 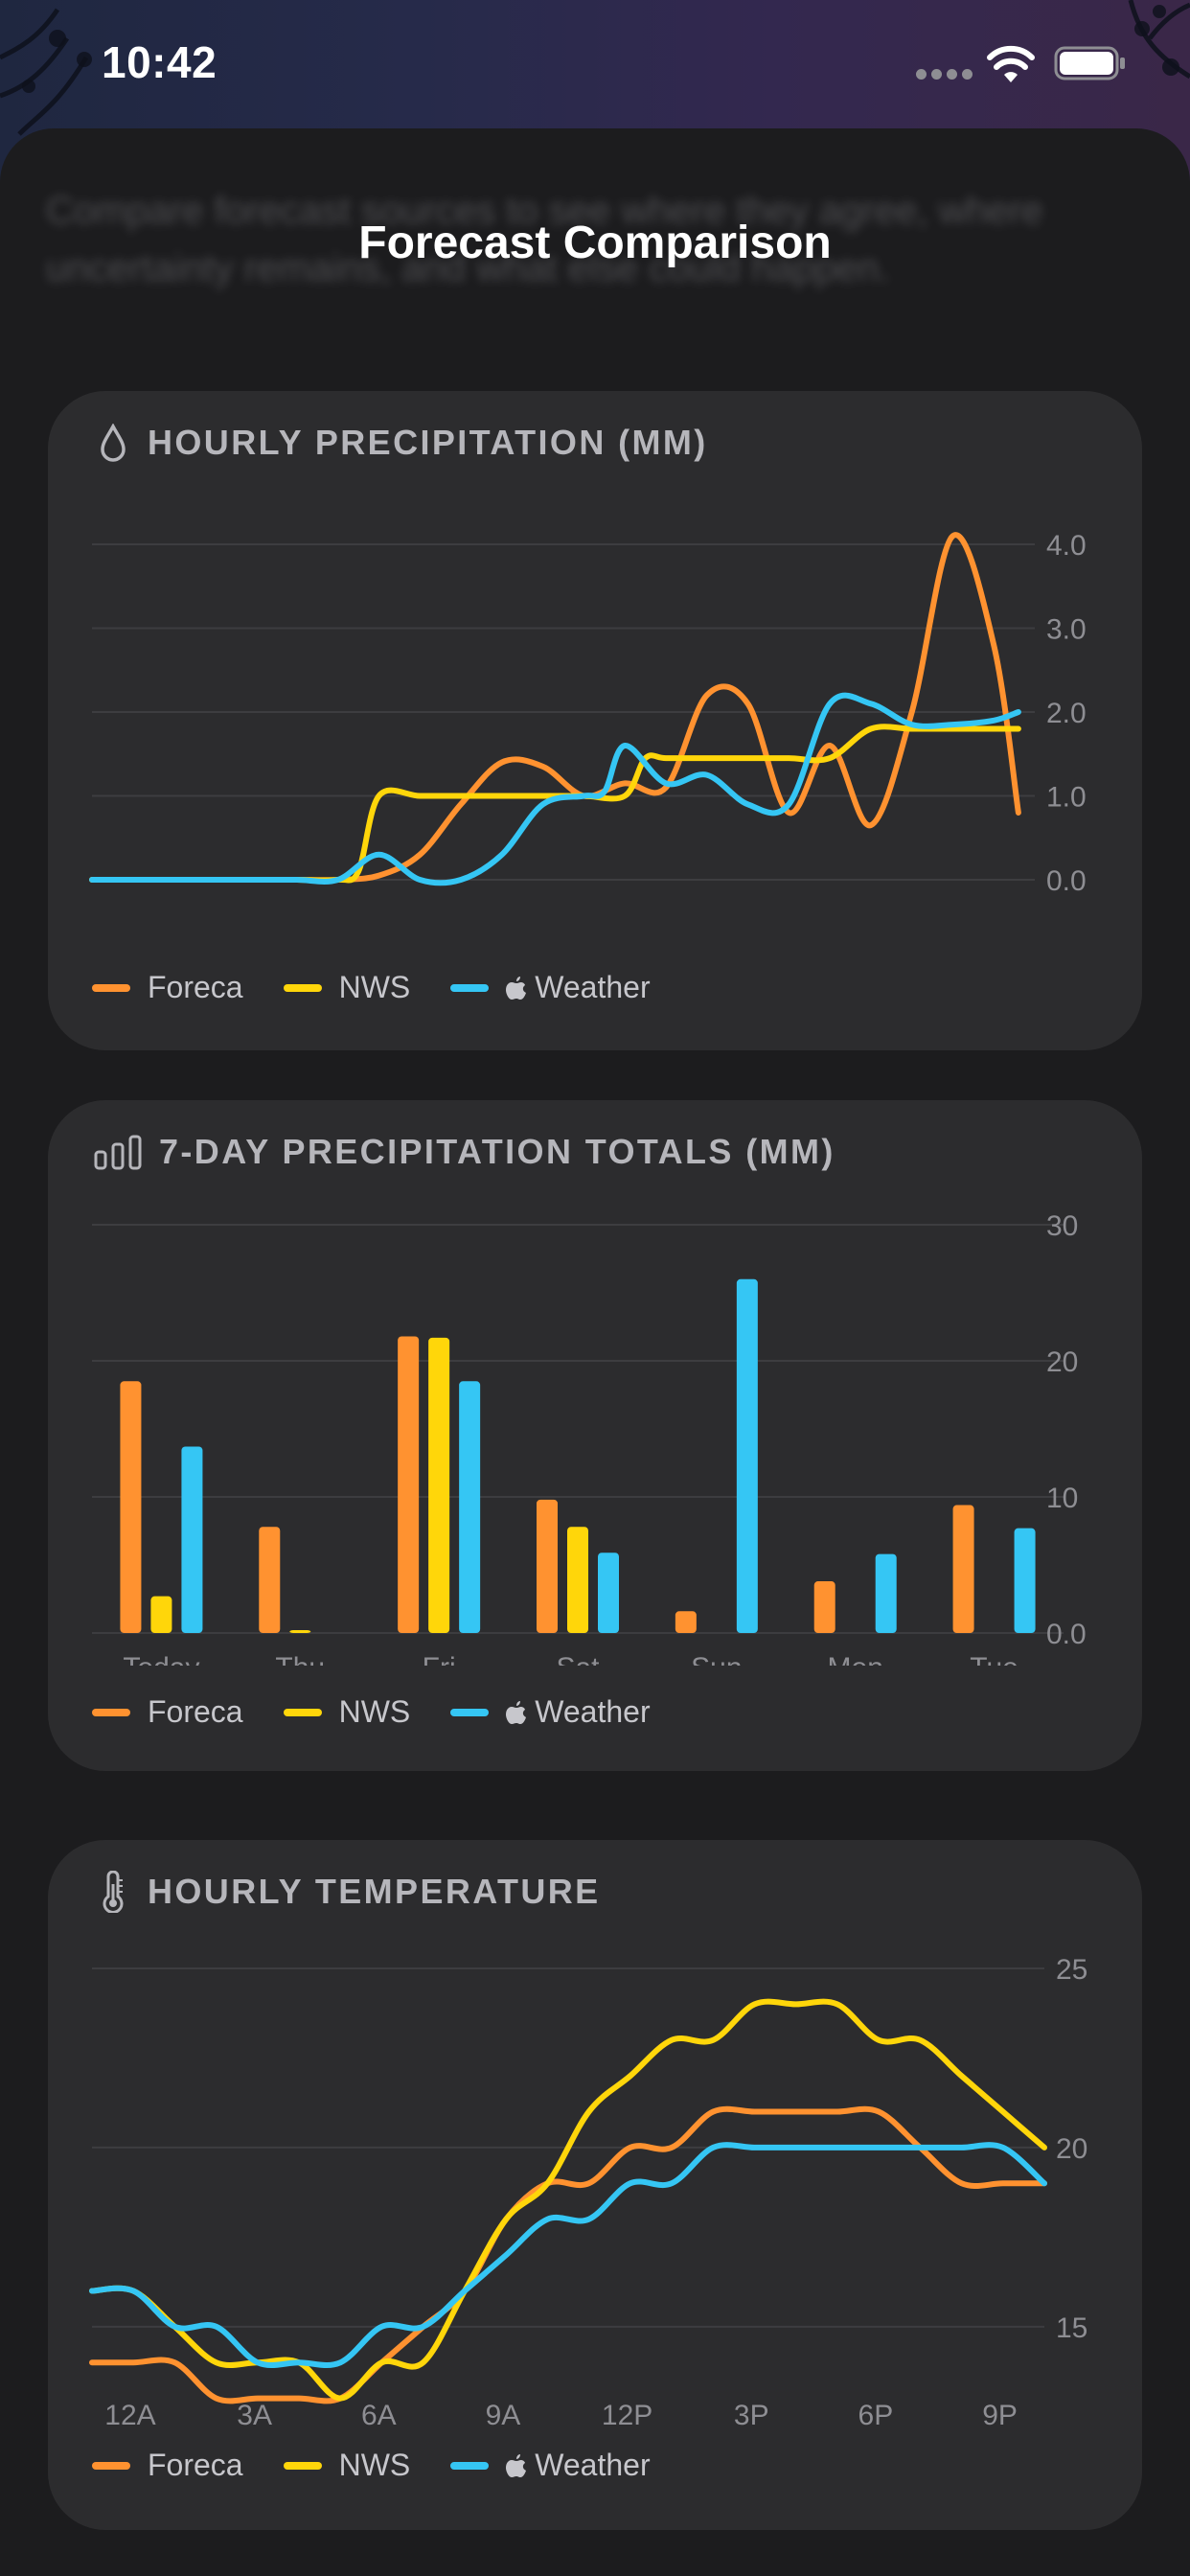 I want to click on weekly-precipitation-chart: 0.0 10 20 30 Today Thu Fri Sat Sun Mon Tue, so click(x=590, y=1438).